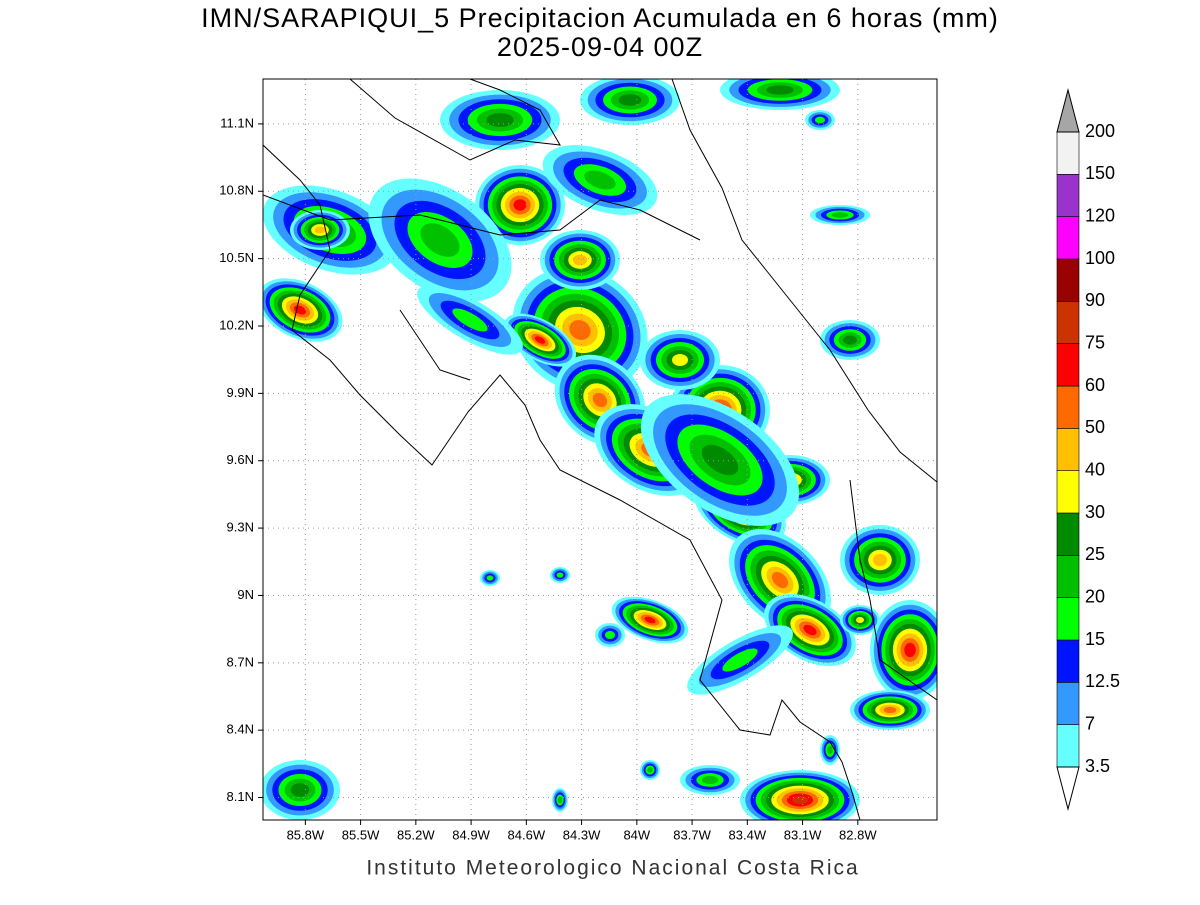 The image size is (1200, 905). I want to click on x-tick-label: 84.3W, so click(582, 834).